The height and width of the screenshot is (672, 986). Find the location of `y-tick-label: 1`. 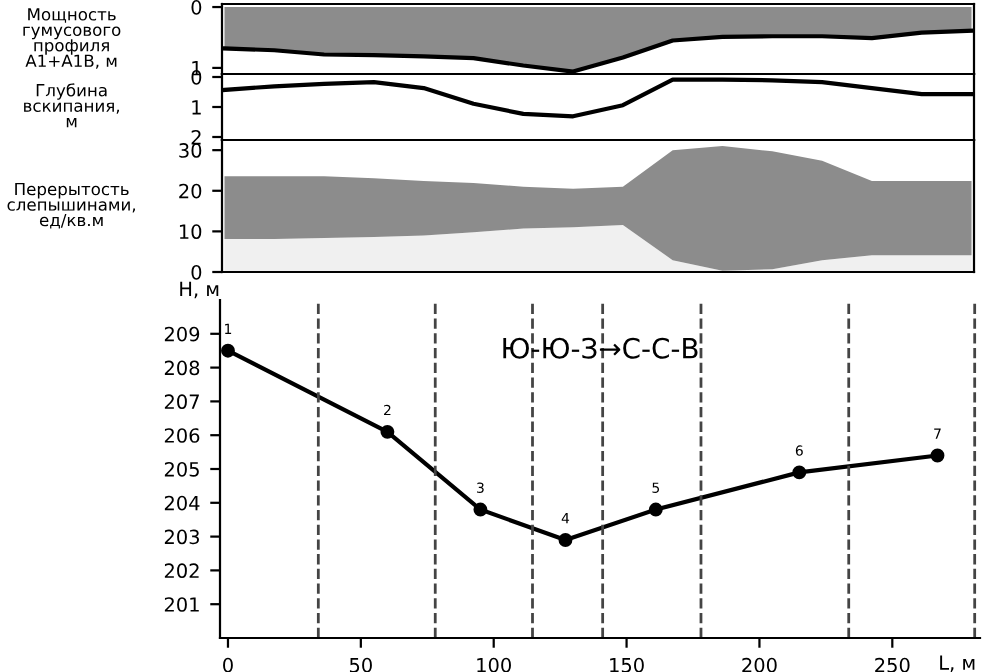

y-tick-label: 1 is located at coordinates (196, 107).